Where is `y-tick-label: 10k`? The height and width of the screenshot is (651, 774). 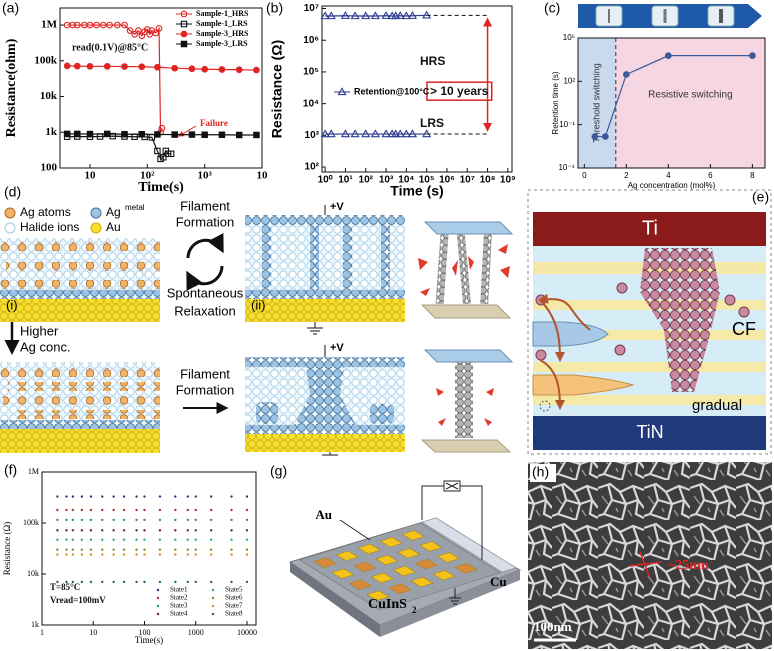
y-tick-label: 10k is located at coordinates (49, 96).